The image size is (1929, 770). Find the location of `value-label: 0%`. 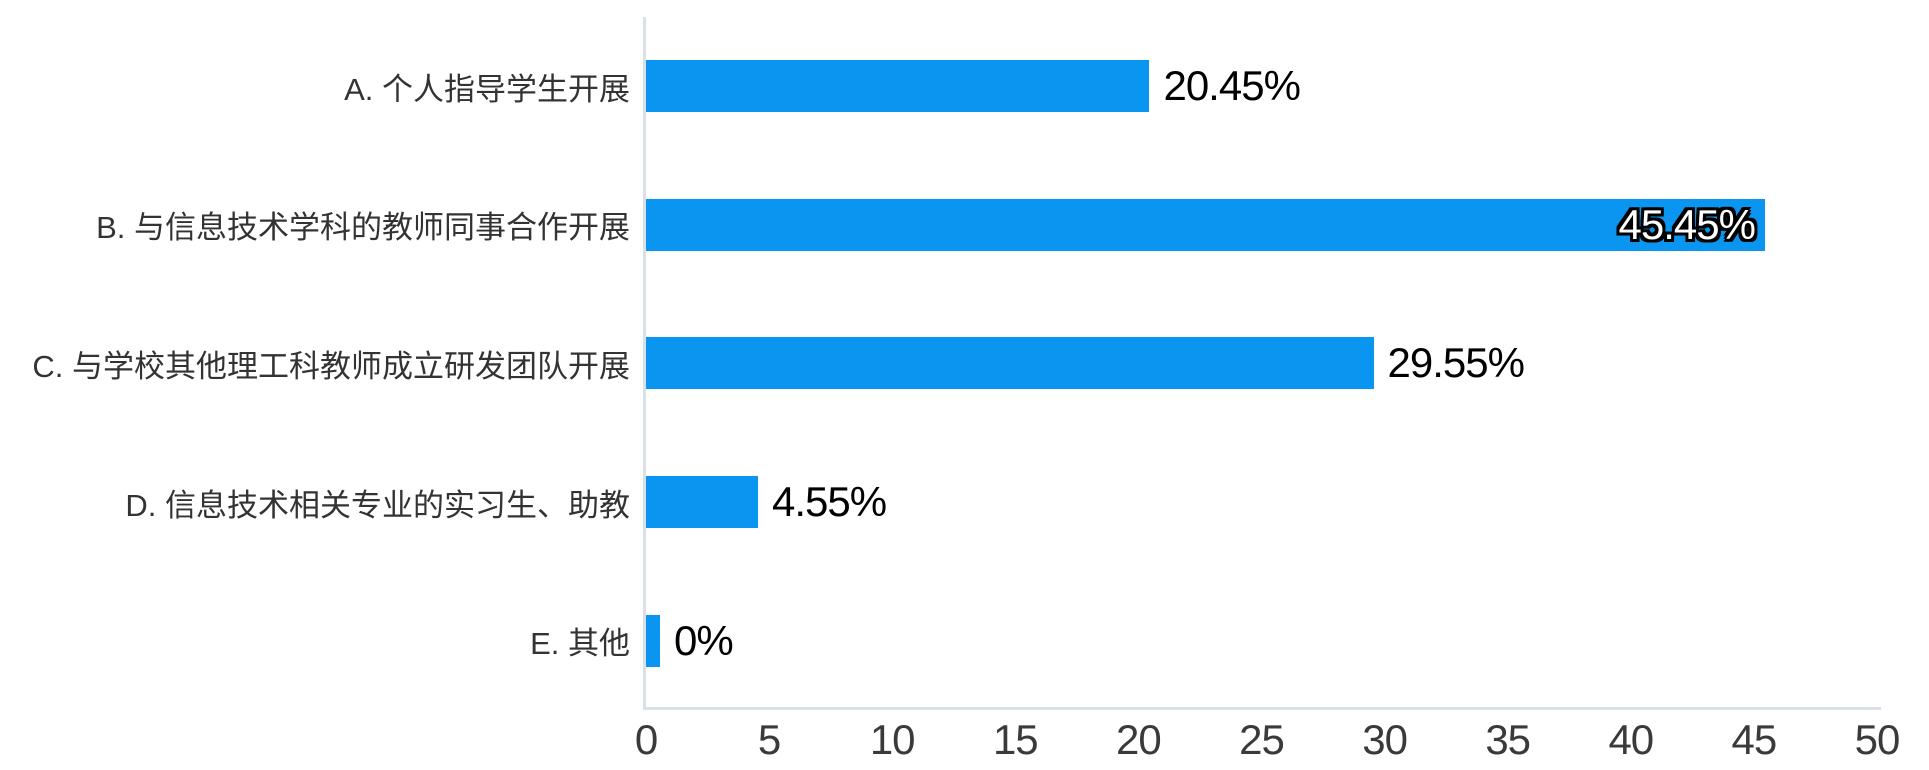

value-label: 0% is located at coordinates (704, 640).